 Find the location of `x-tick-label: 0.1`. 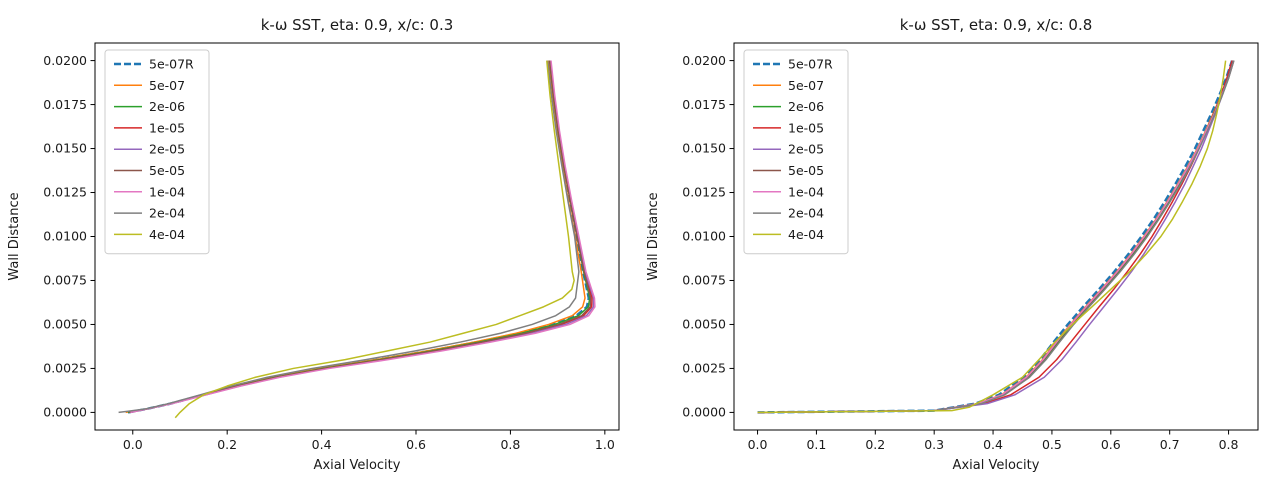

x-tick-label: 0.1 is located at coordinates (816, 444).